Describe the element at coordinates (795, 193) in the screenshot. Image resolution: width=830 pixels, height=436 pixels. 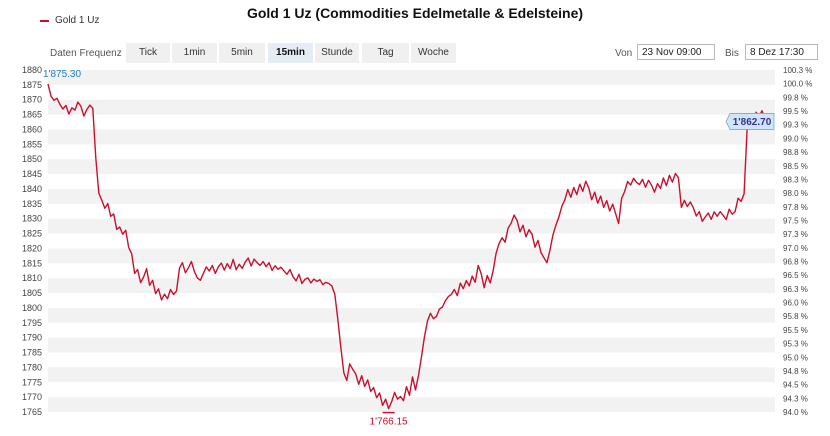
I see `y-axis-right-tick: 98.0 %` at that location.